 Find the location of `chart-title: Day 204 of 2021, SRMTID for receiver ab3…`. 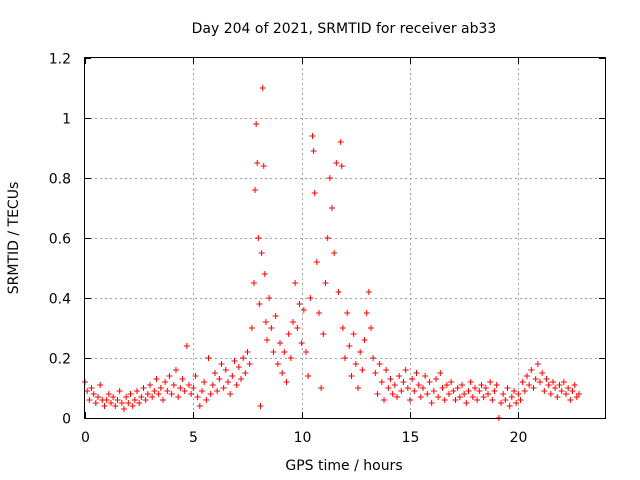

chart-title: Day 204 of 2021, SRMTID for receiver ab3… is located at coordinates (344, 29).